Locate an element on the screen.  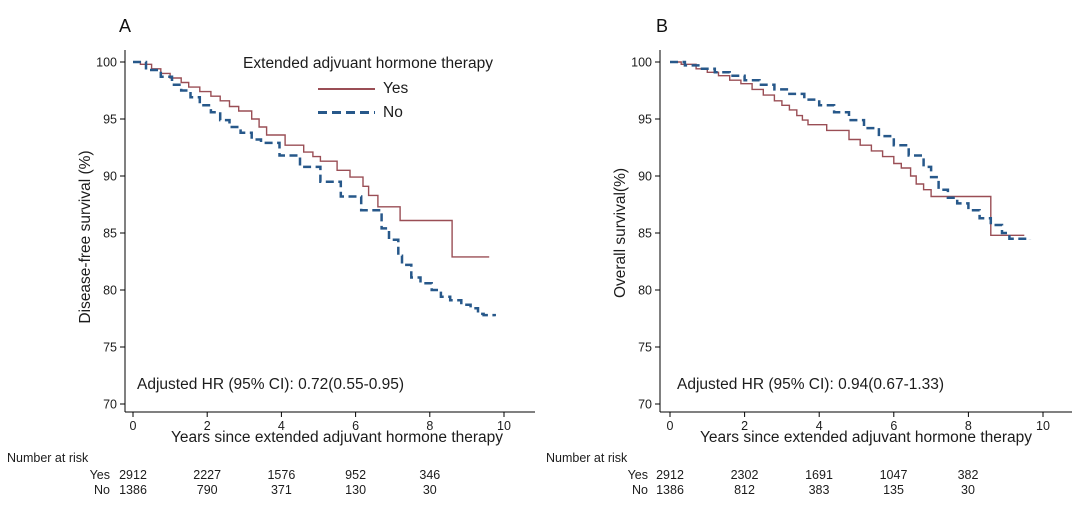
panel-b-risk-no-t0: 1386 is located at coordinates (670, 490).